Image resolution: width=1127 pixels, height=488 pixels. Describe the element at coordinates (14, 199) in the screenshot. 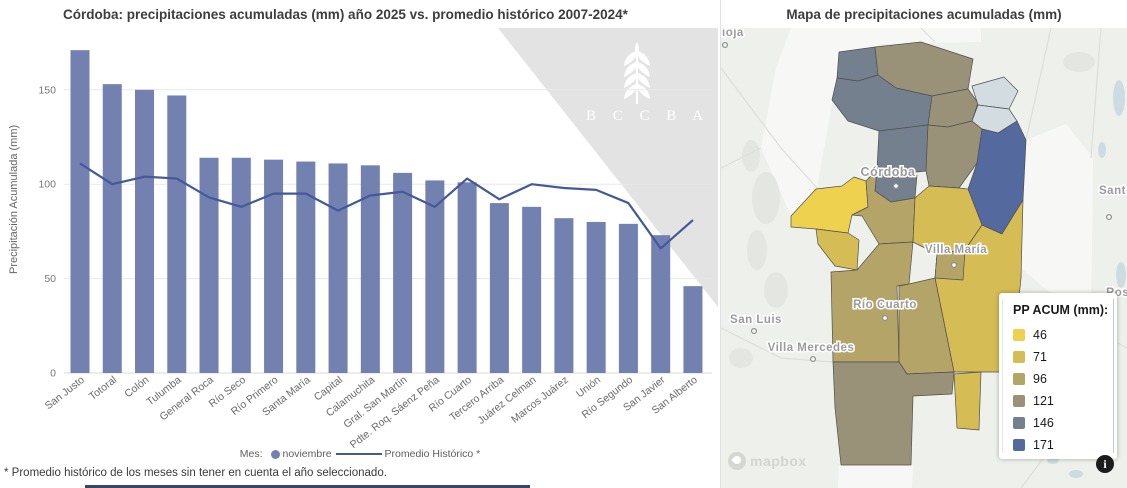

I see `y-axis-title: Precipitación Acumulada (mm)` at that location.